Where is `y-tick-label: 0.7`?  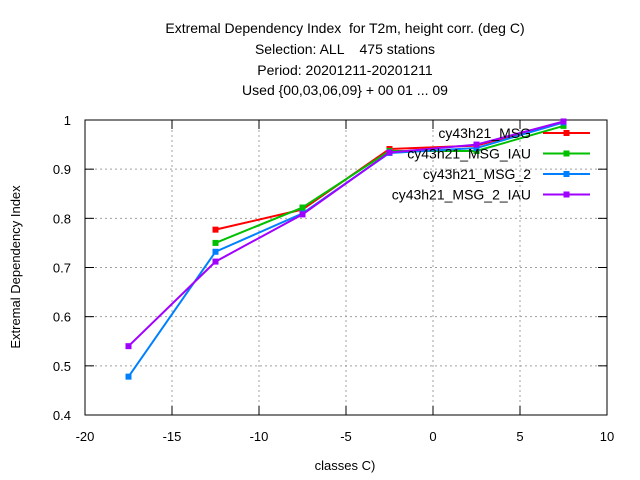
y-tick-label: 0.7 is located at coordinates (62, 268).